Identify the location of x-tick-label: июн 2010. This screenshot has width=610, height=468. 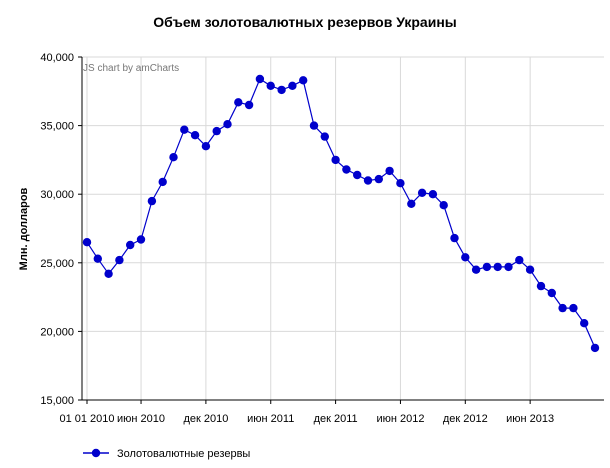
(141, 419).